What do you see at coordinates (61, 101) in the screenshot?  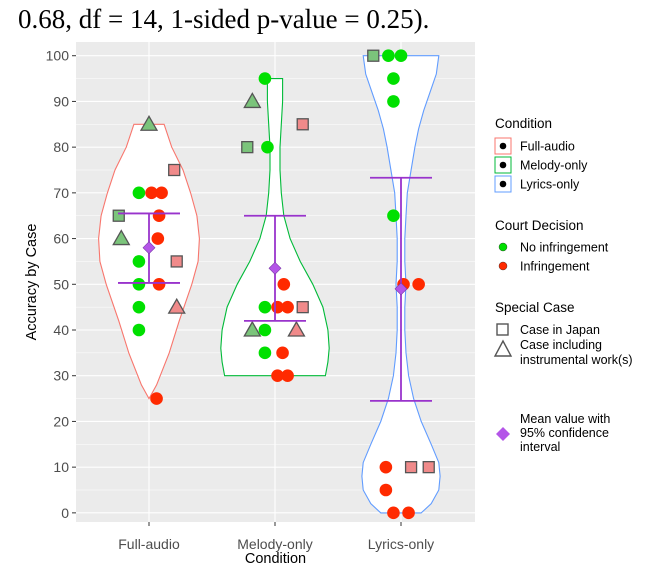 I see `y-tick-label: 90` at bounding box center [61, 101].